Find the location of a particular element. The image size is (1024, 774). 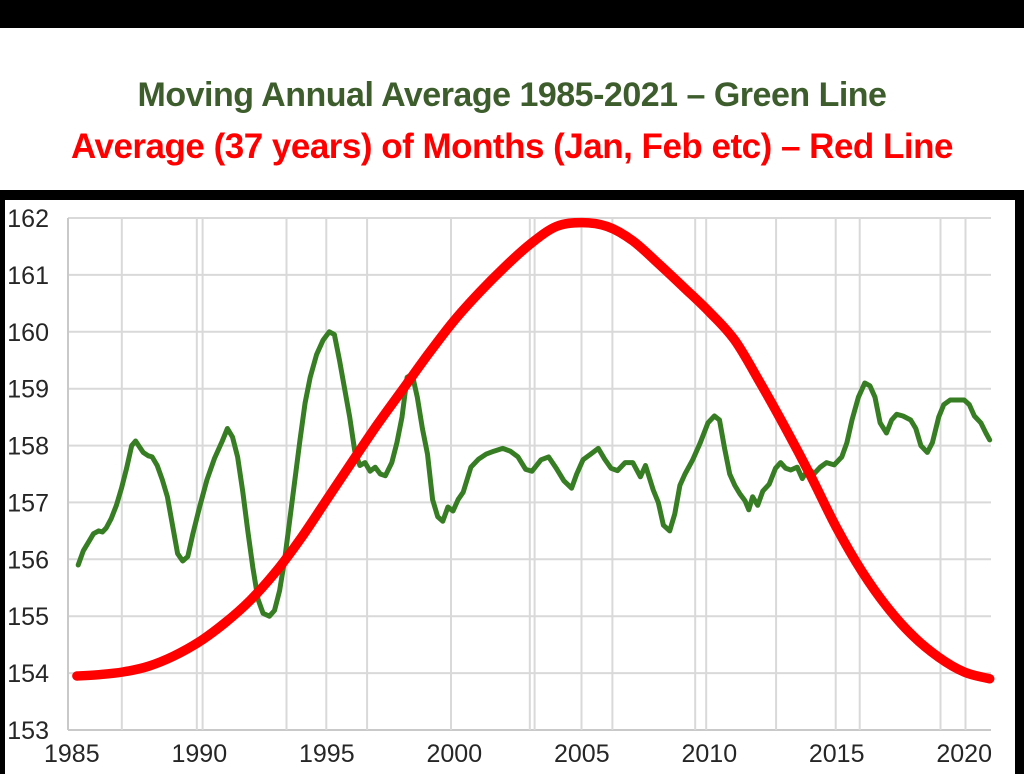

x-tick-labels: 1985 1990 1995 2000 2005 2010 2015 2020 is located at coordinates (518, 754).